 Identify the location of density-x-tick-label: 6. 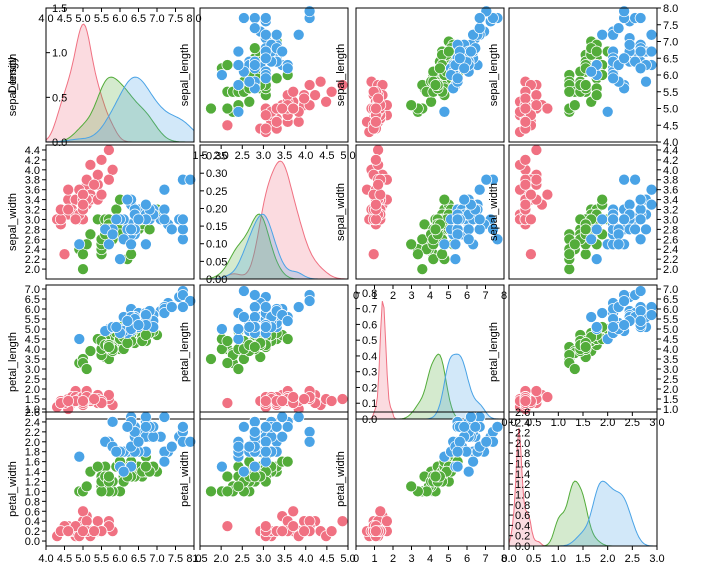
(467, 296).